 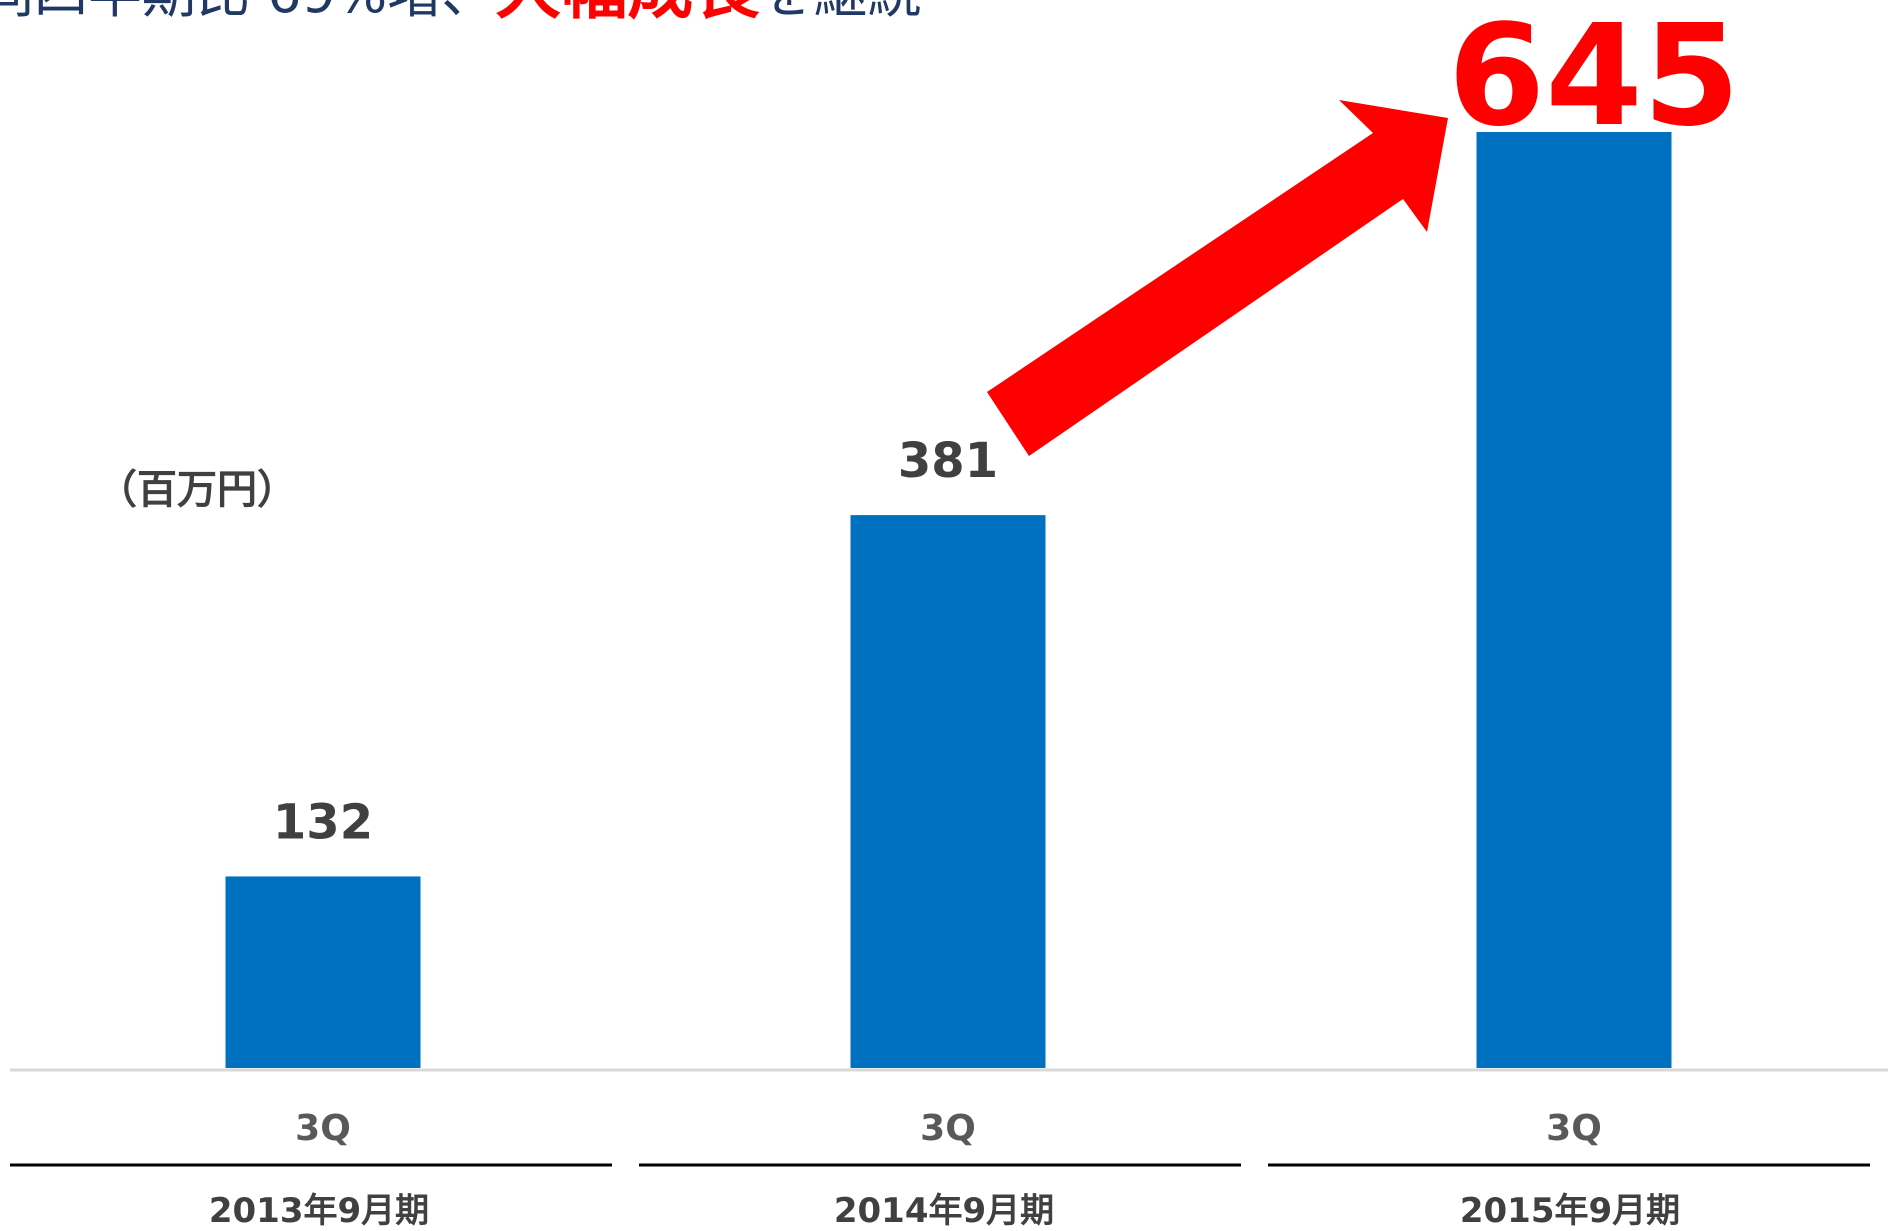 What do you see at coordinates (1217, 278) in the screenshot?
I see `growth-arrow` at bounding box center [1217, 278].